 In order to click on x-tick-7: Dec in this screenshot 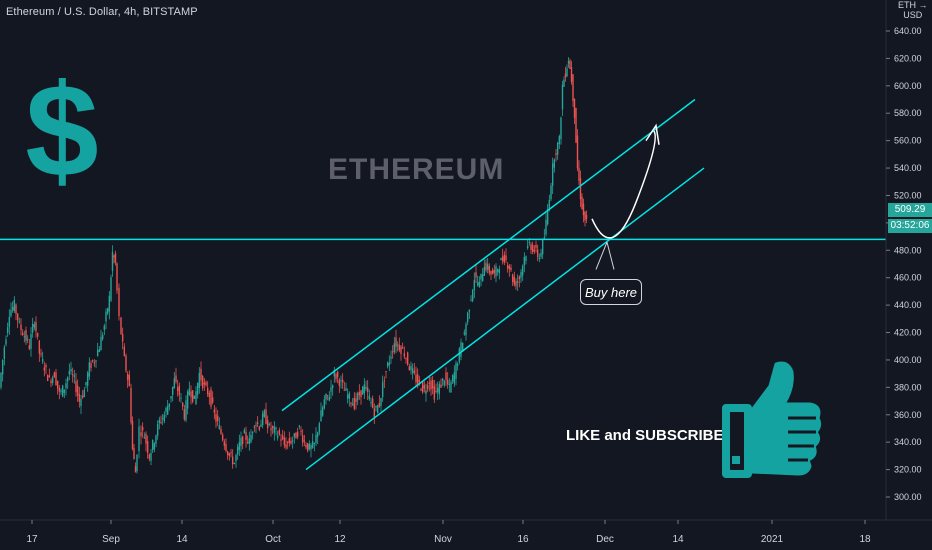, I will do `click(605, 539)`.